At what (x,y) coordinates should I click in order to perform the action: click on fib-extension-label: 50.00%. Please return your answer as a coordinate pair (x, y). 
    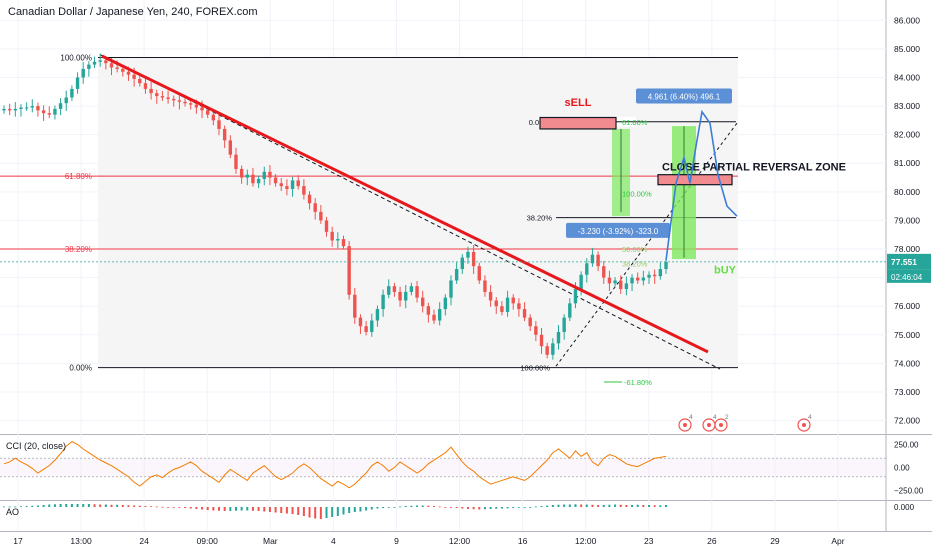
    Looking at the image, I should click on (635, 249).